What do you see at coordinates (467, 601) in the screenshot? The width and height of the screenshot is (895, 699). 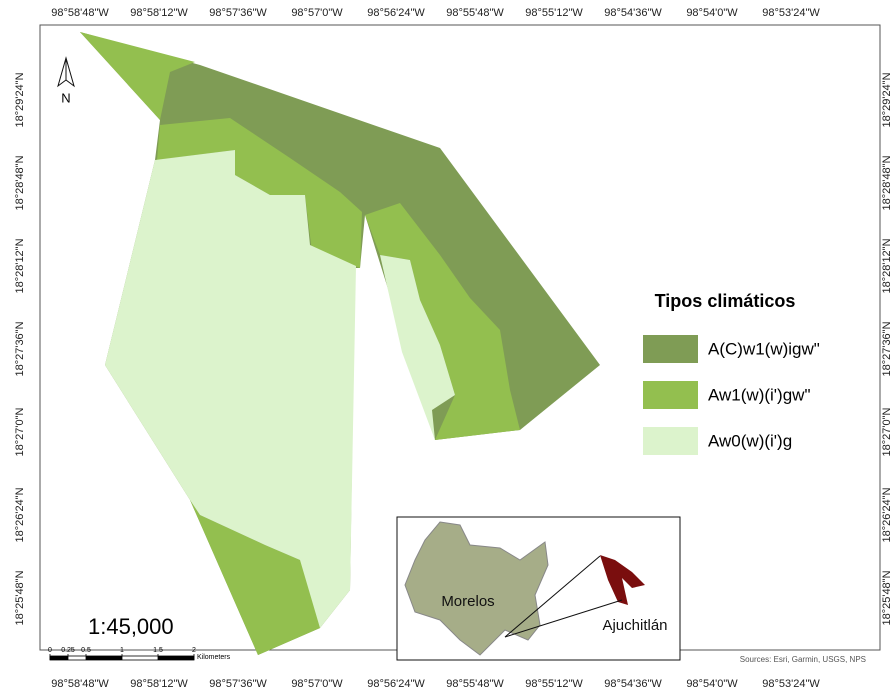 I see `inset-label: Morelos` at bounding box center [467, 601].